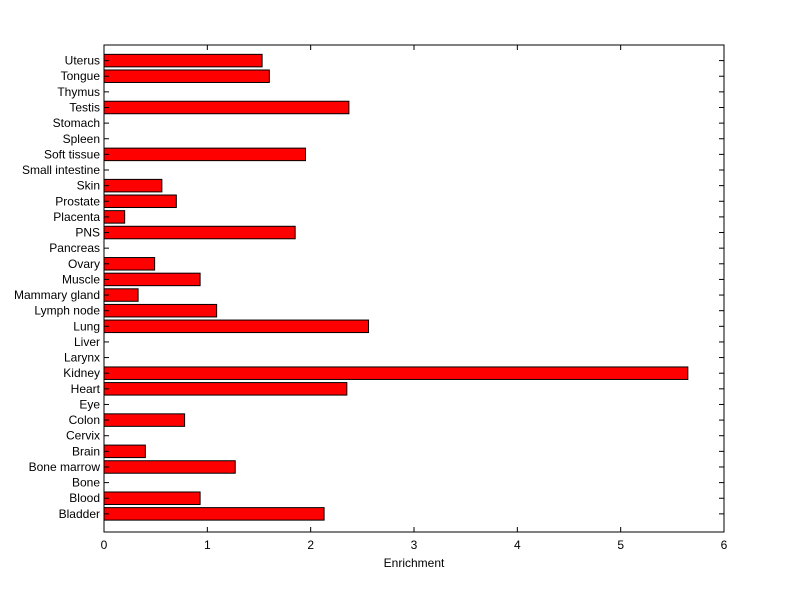 This screenshot has height=599, width=800. Describe the element at coordinates (81, 279) in the screenshot. I see `y-tick-label: Muscle` at that location.